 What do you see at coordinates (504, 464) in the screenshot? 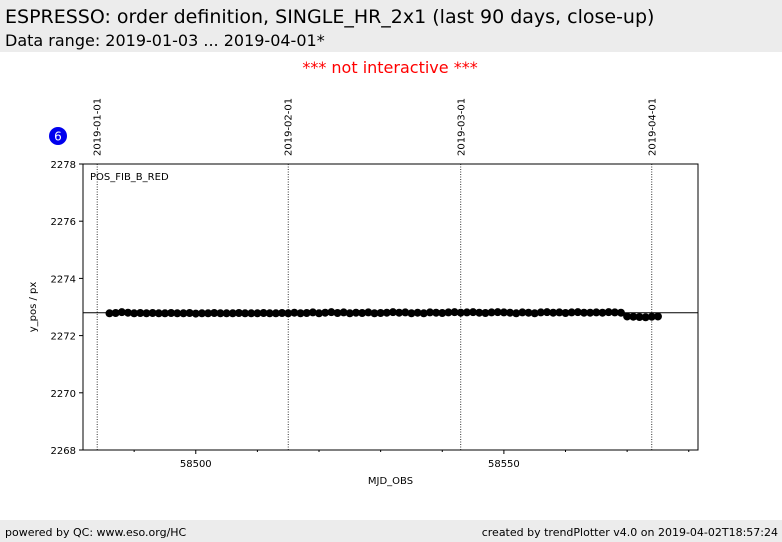
I see `x-tick-label: 58550` at bounding box center [504, 464].